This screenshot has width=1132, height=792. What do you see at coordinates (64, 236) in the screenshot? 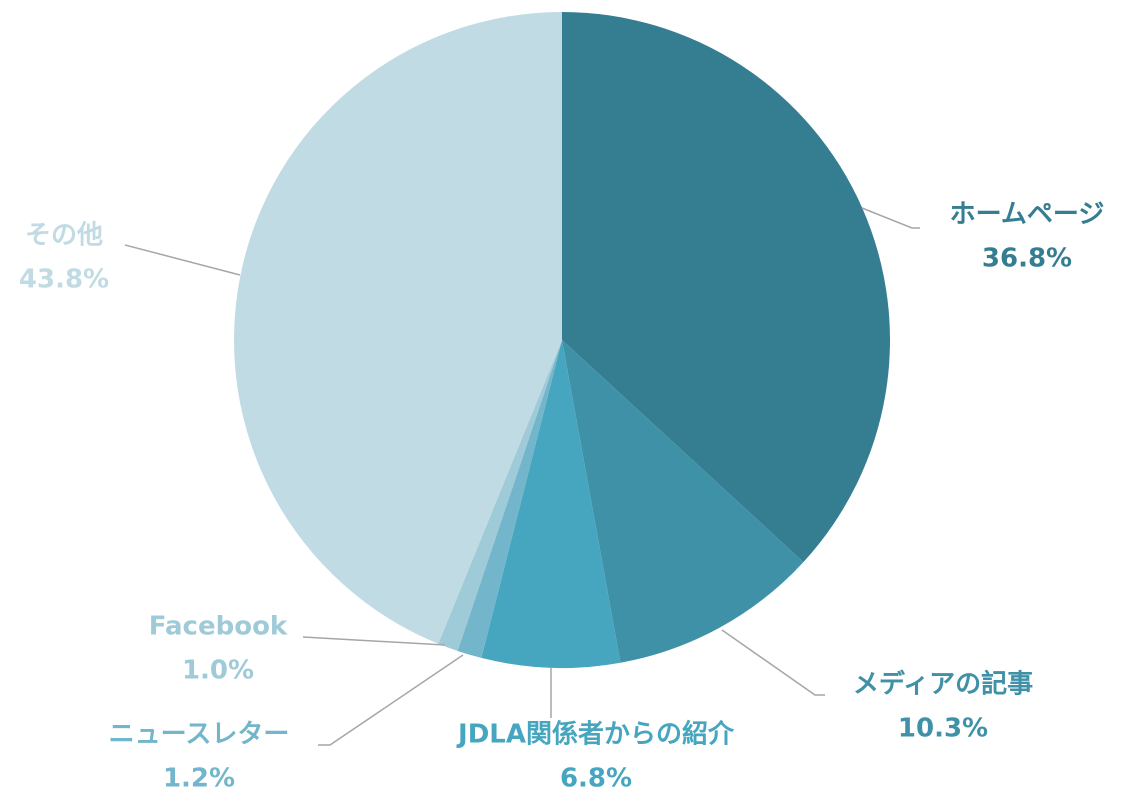
I see `slice-label: その他` at bounding box center [64, 236].